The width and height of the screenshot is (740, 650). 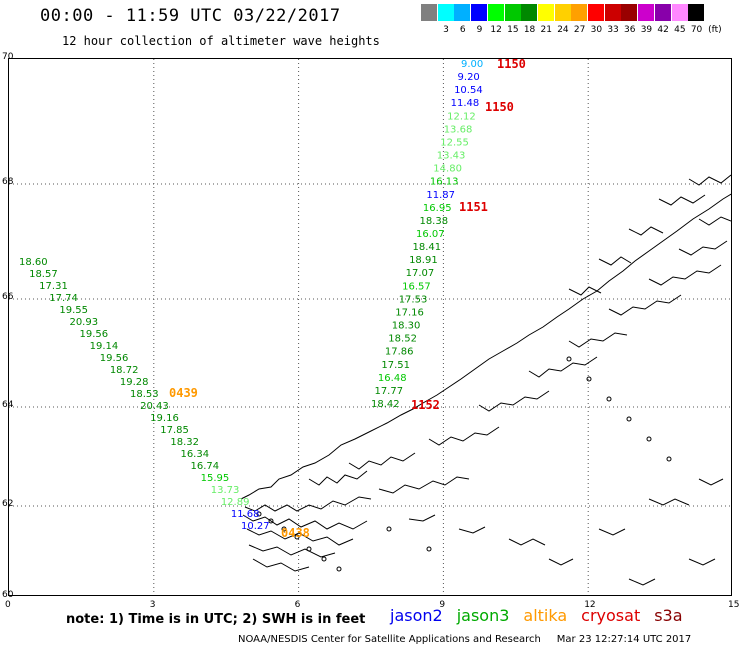 What do you see at coordinates (235, 502) in the screenshot?
I see `wave-height-label: 12.89` at bounding box center [235, 502].